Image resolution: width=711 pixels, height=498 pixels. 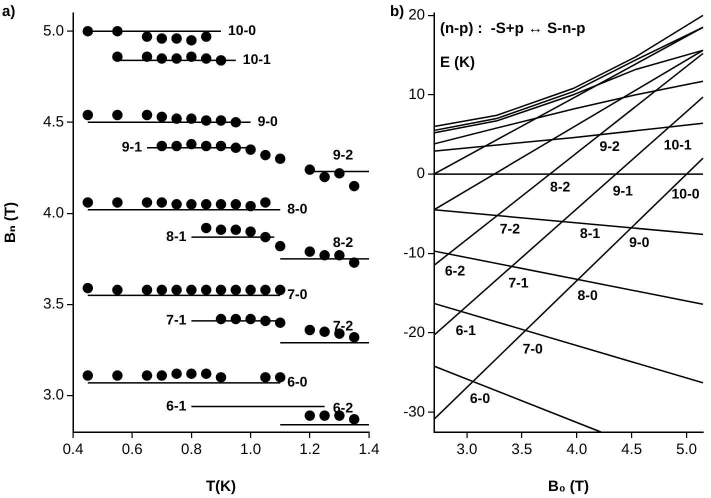 I want to click on series-label: 9-2, so click(x=343, y=154).